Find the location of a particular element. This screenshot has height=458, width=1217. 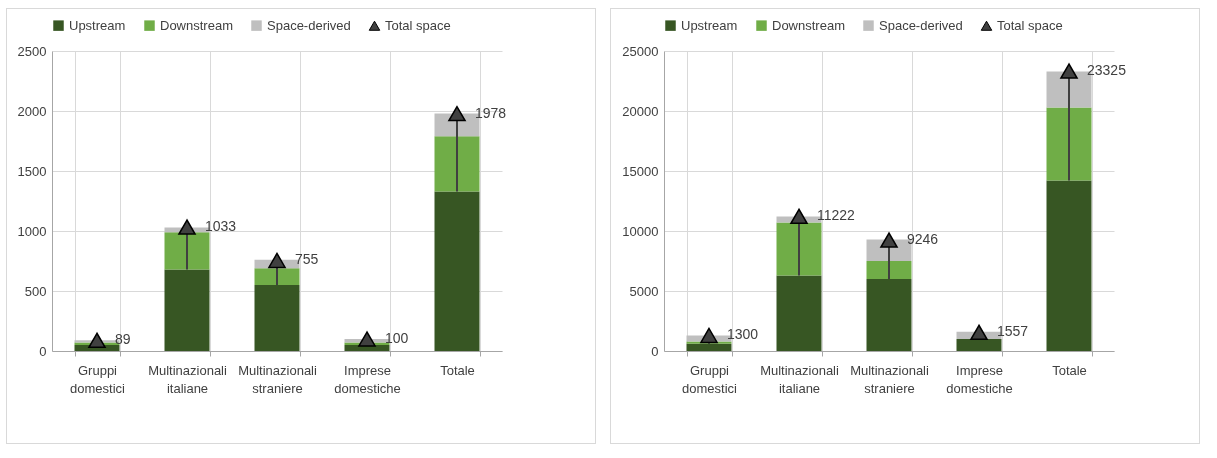

y-tick-label: 1000 is located at coordinates (32, 231).